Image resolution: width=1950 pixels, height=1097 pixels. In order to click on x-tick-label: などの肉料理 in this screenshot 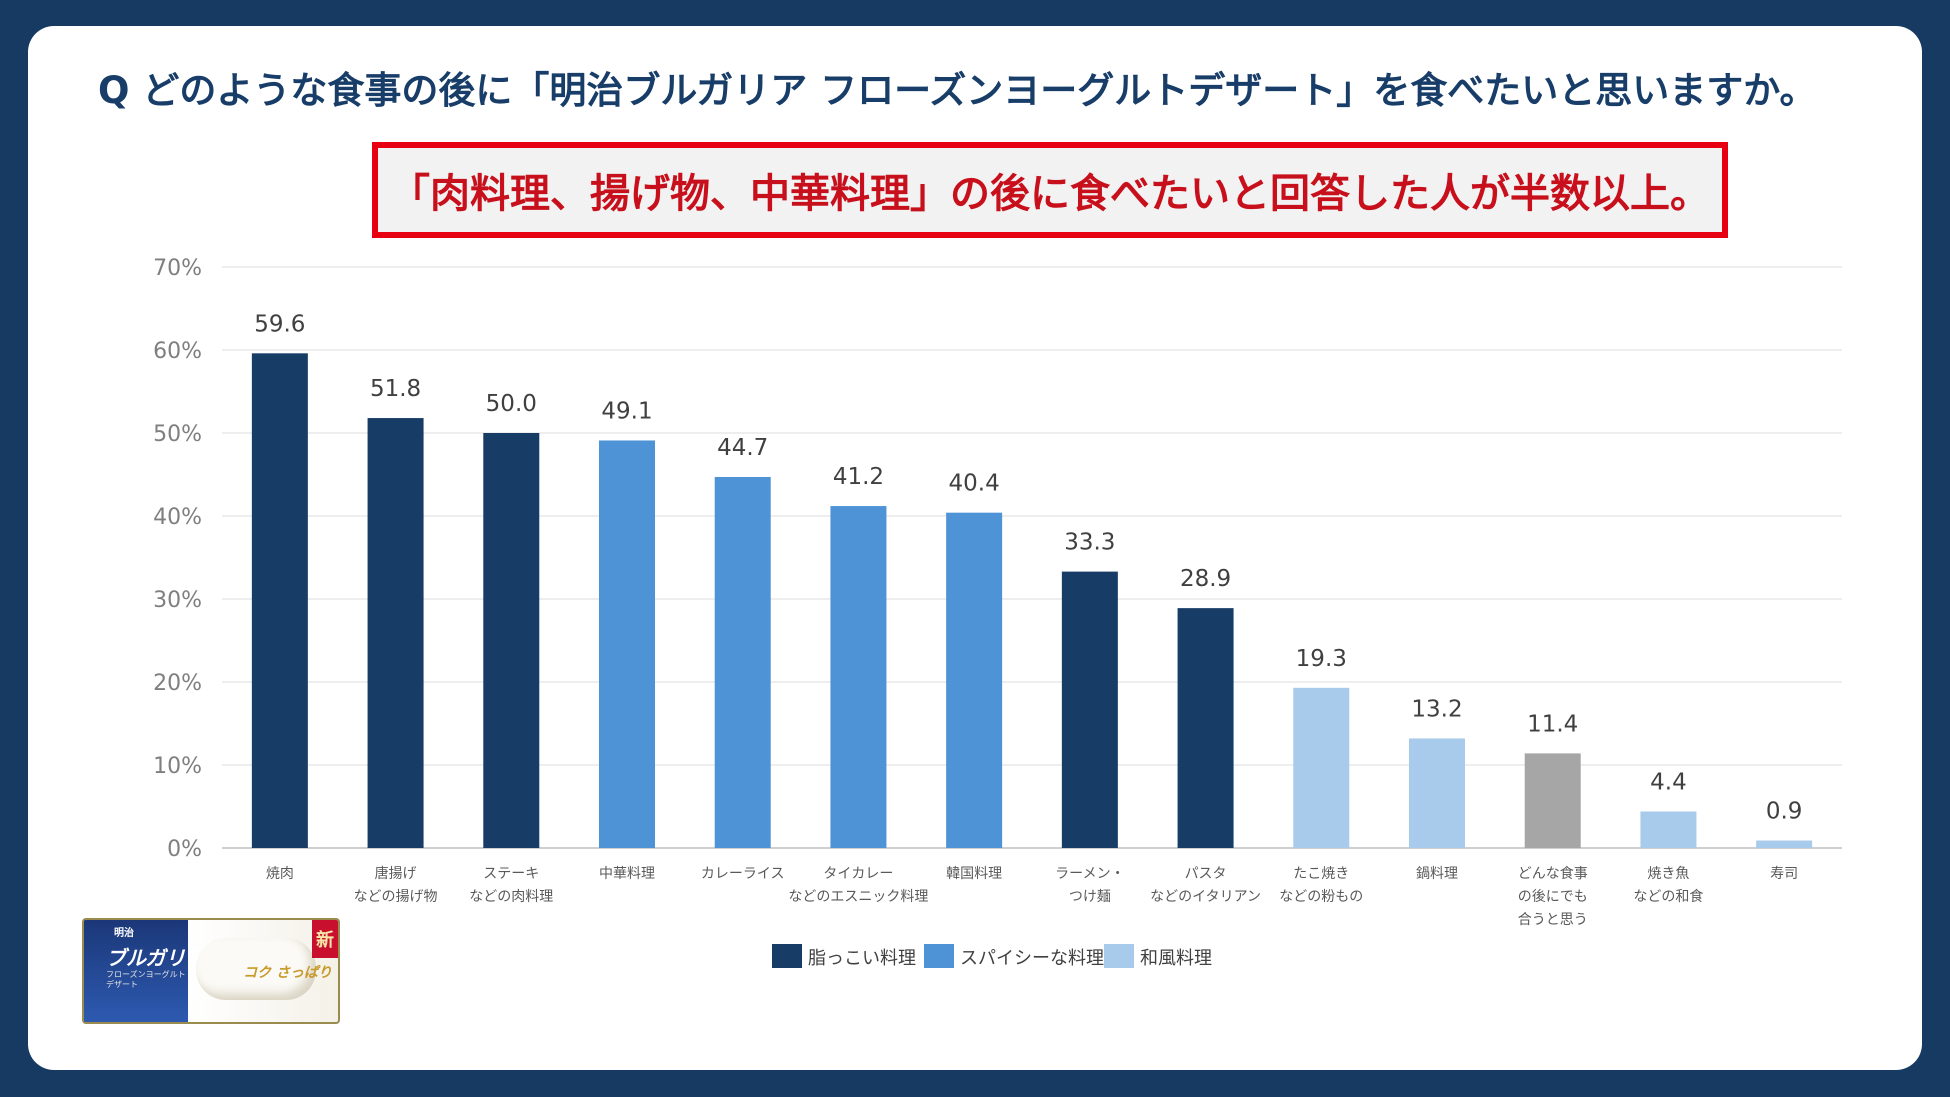, I will do `click(511, 897)`.